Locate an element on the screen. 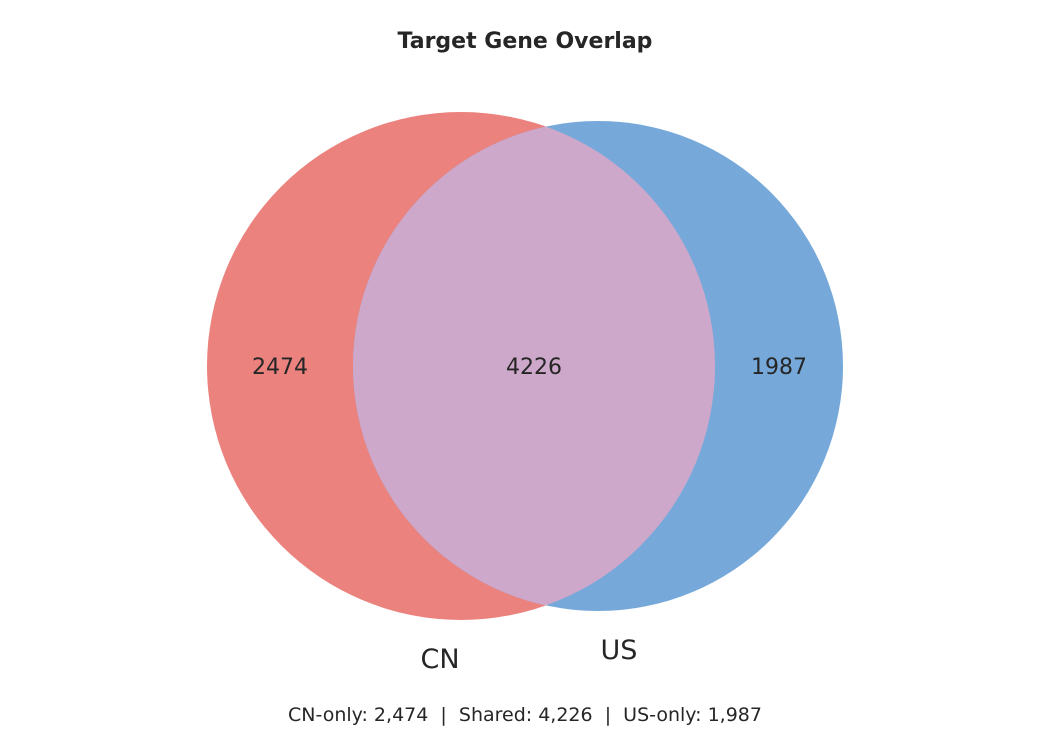 This screenshot has width=1050, height=750. set-label-us: US is located at coordinates (619, 650).